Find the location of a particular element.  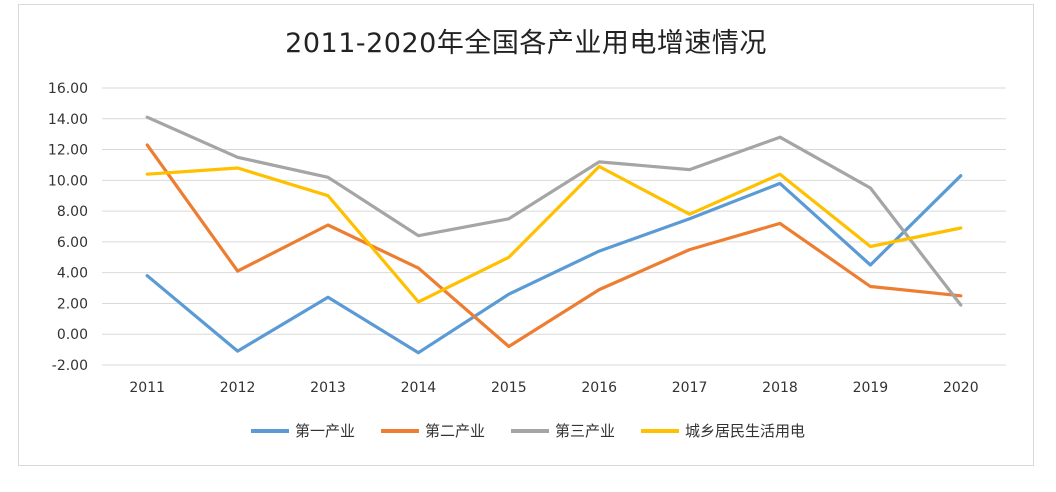

y-tick-label: 0.00 is located at coordinates (72, 335).